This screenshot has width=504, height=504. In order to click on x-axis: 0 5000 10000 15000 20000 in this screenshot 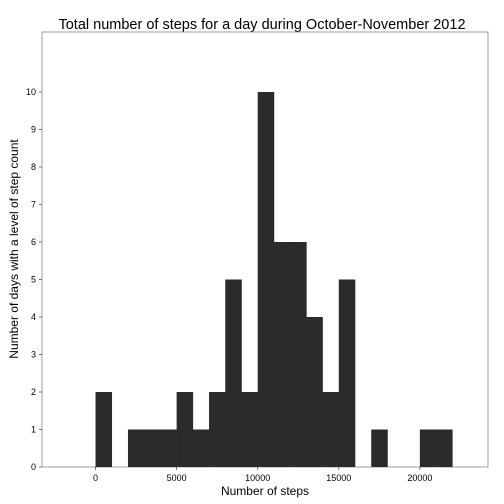, I will do `click(262, 475)`.